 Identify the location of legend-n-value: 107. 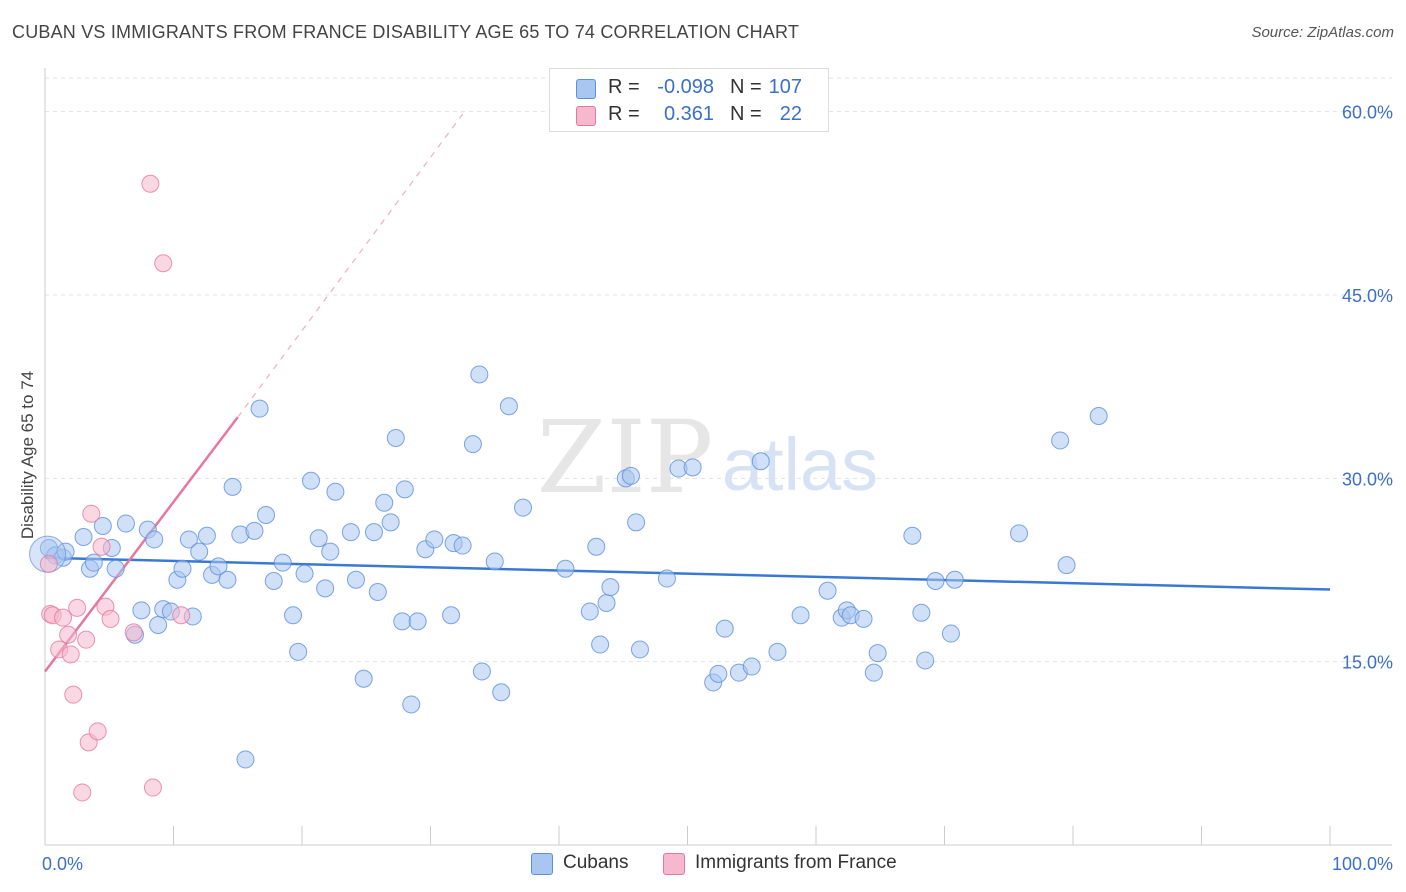
(785, 87).